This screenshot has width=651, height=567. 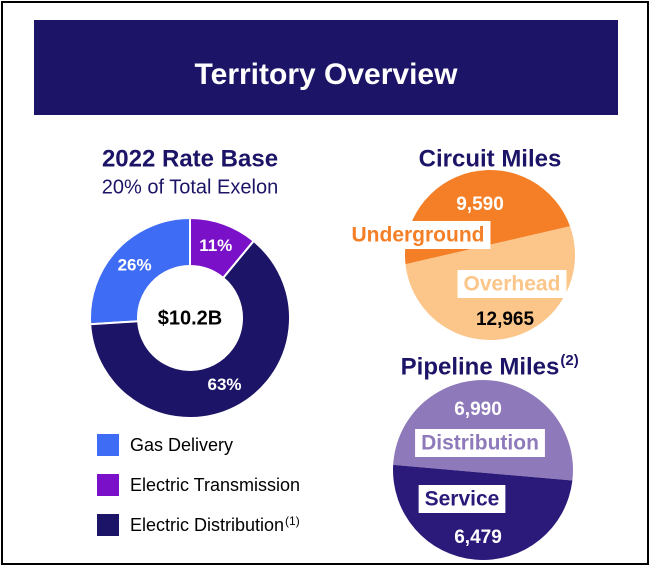 What do you see at coordinates (135, 264) in the screenshot?
I see `segment-label: 26%` at bounding box center [135, 264].